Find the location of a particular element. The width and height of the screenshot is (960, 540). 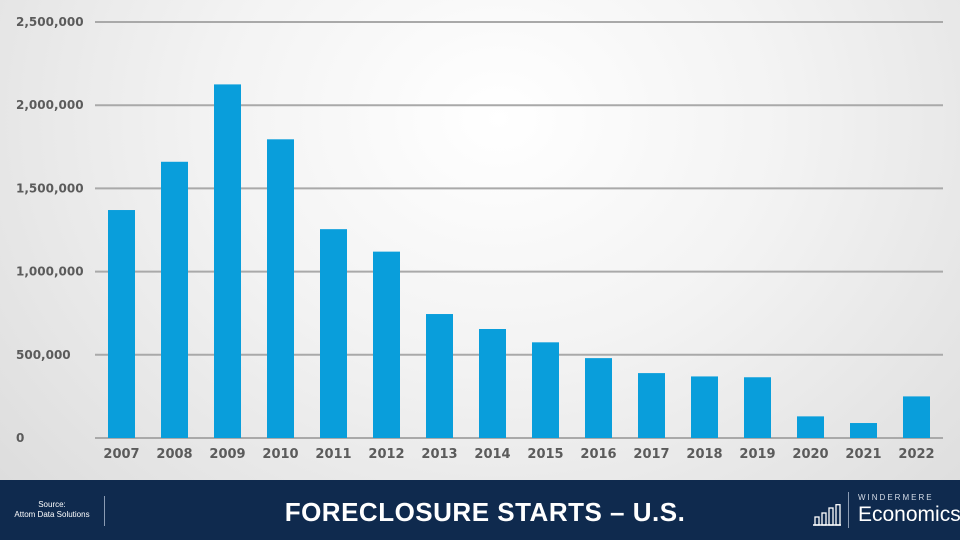

bar-2010 is located at coordinates (280, 288).